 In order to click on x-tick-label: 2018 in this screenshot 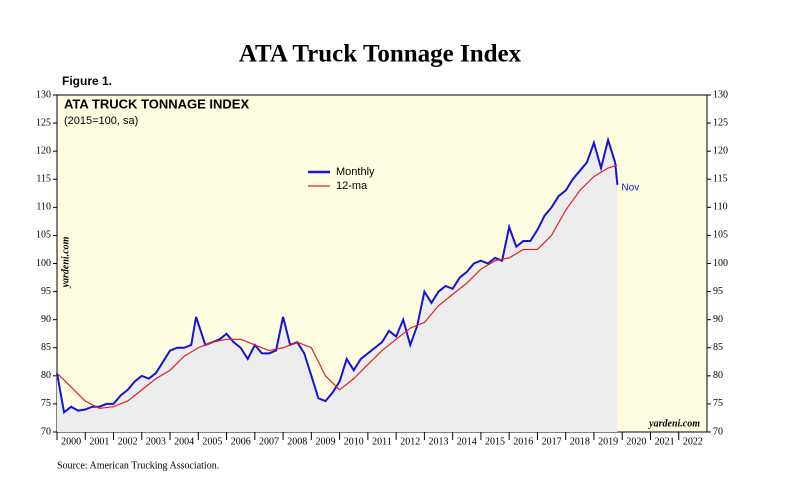, I will do `click(580, 441)`.